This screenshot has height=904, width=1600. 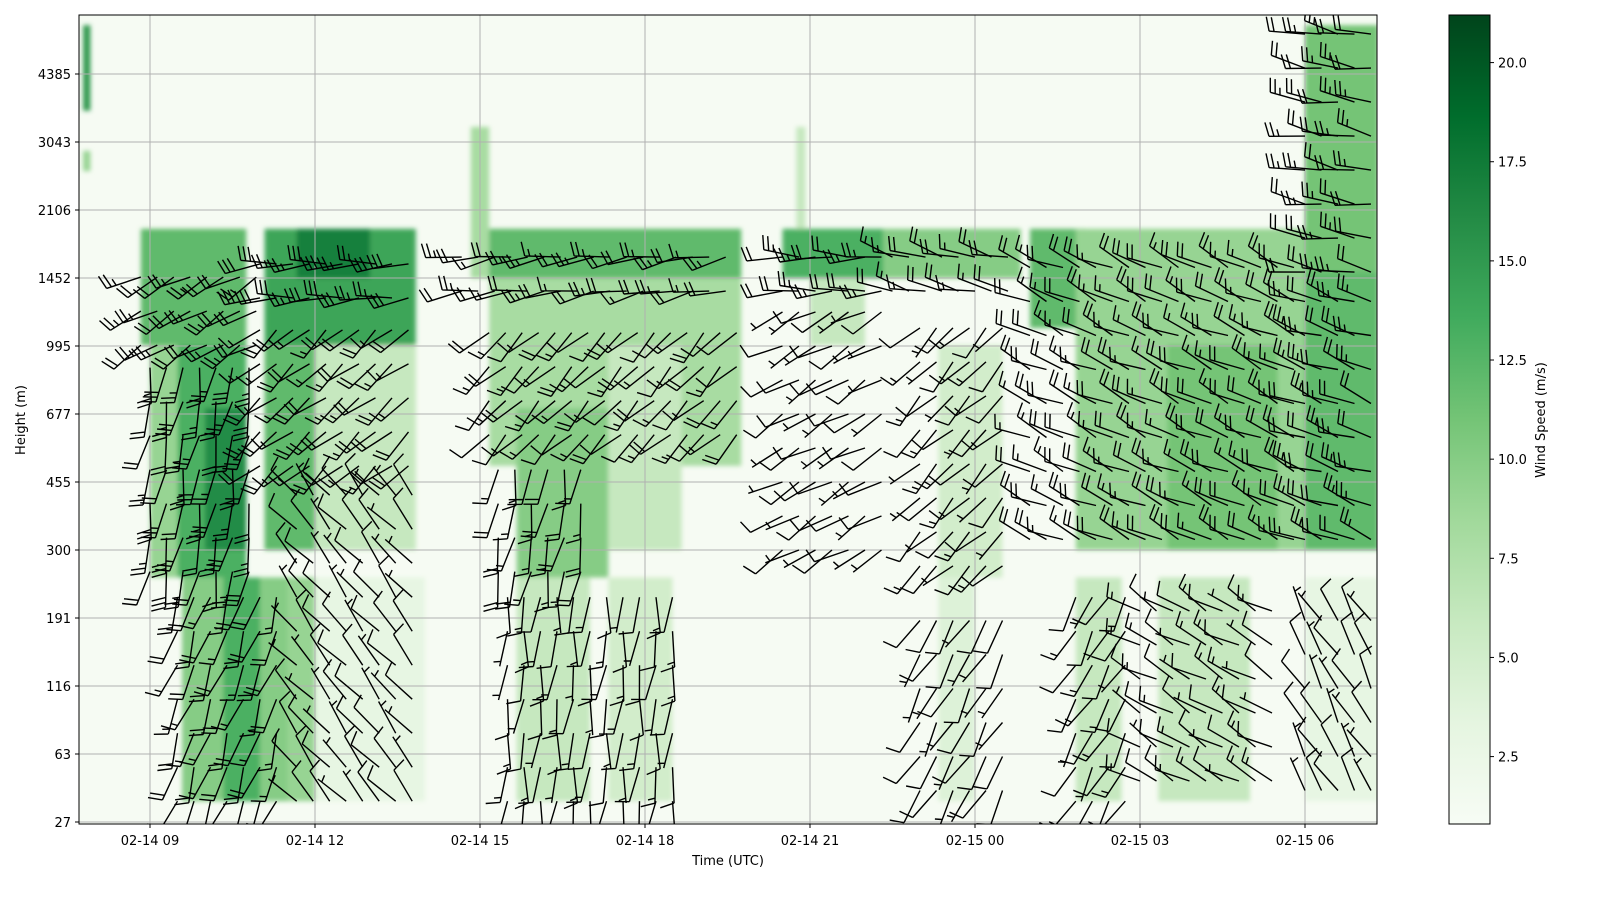 What do you see at coordinates (1512, 361) in the screenshot?
I see `colorbar-tick-label: 12.5` at bounding box center [1512, 361].